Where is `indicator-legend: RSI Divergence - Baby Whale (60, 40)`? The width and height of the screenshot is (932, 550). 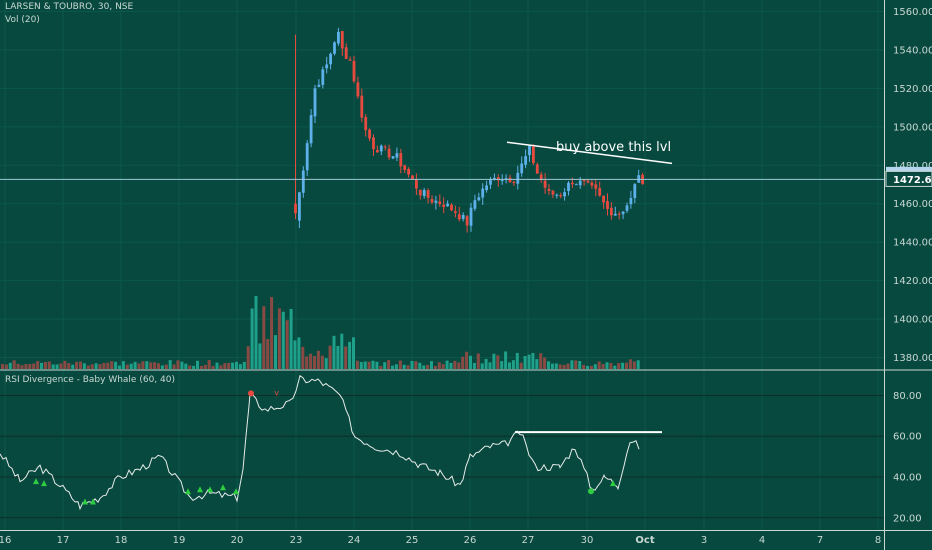 indicator-legend: RSI Divergence - Baby Whale (60, 40) is located at coordinates (90, 380).